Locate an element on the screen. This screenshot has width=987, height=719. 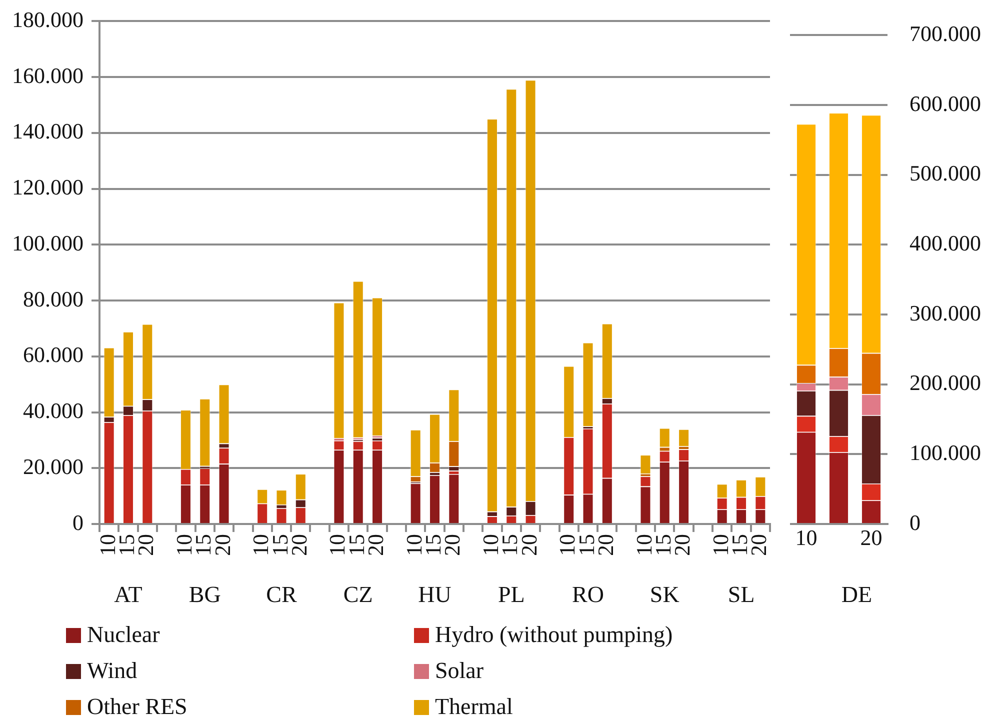
y-tick-label: 300.000 is located at coordinates (945, 313).